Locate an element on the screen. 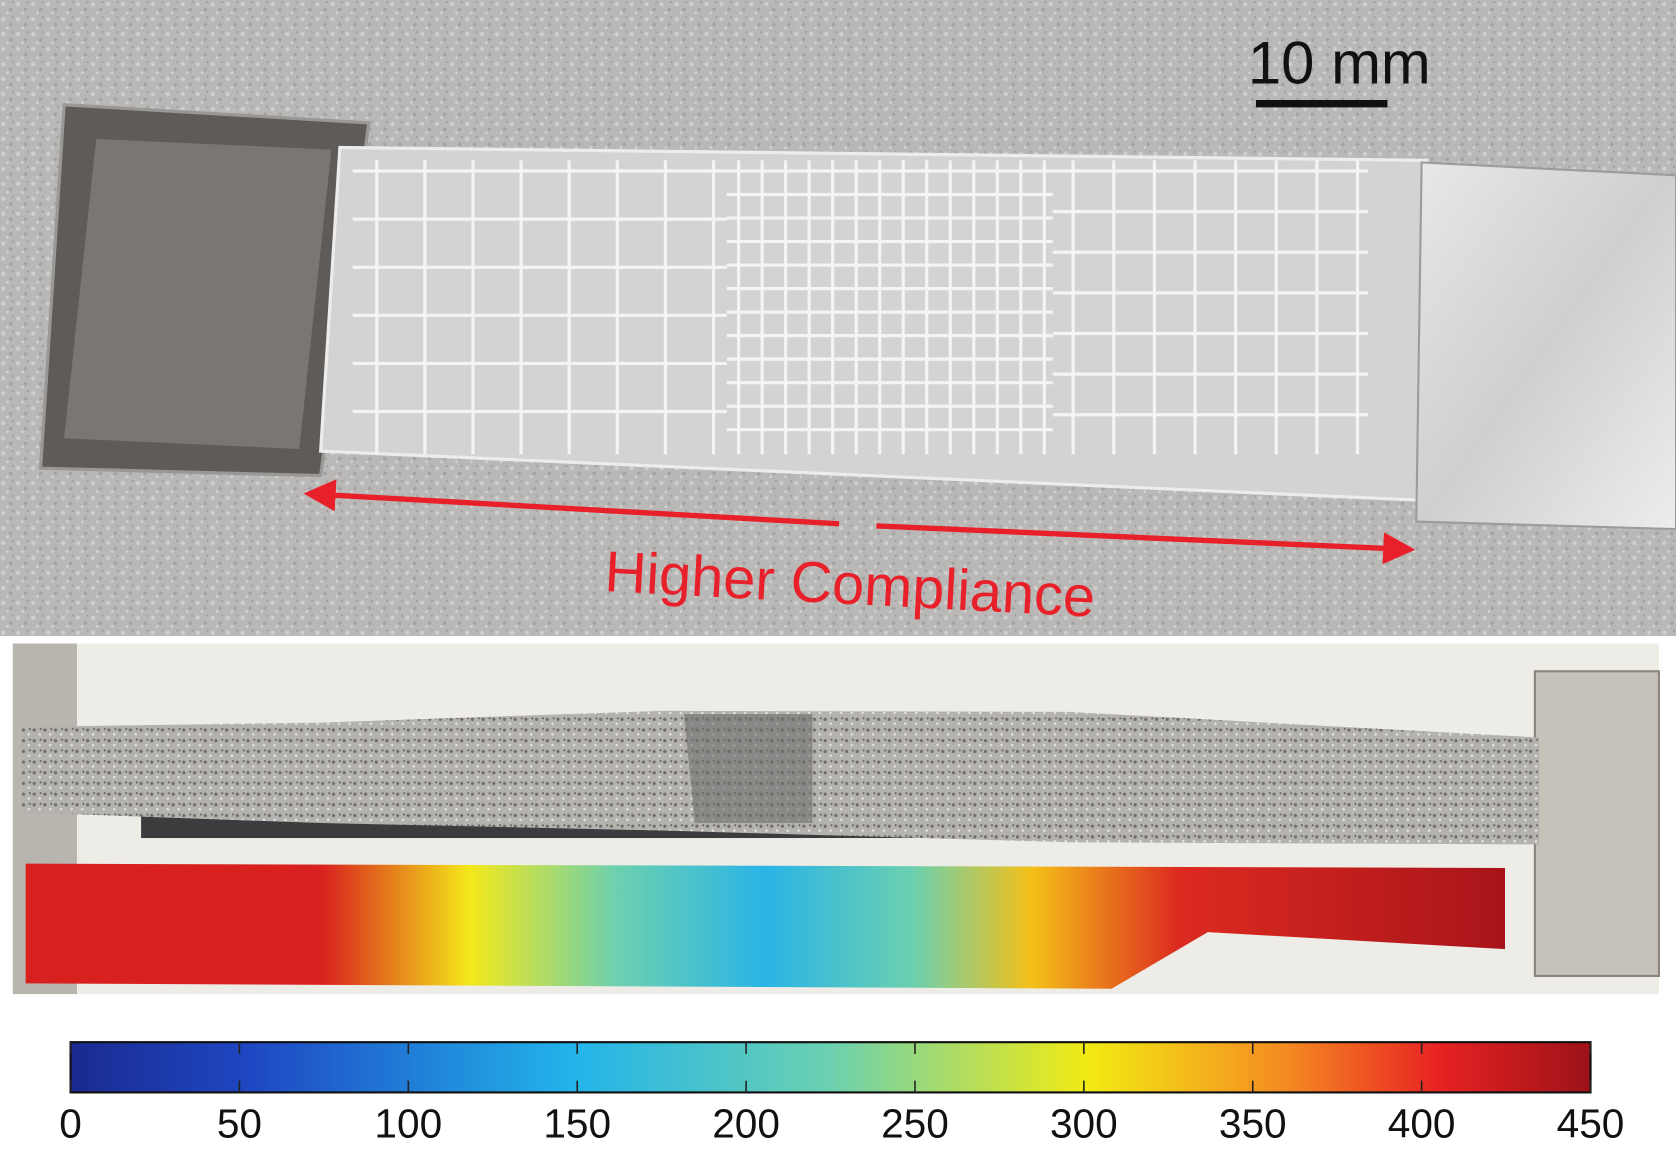 The width and height of the screenshot is (1676, 1154). right-clamp is located at coordinates (1597, 823).